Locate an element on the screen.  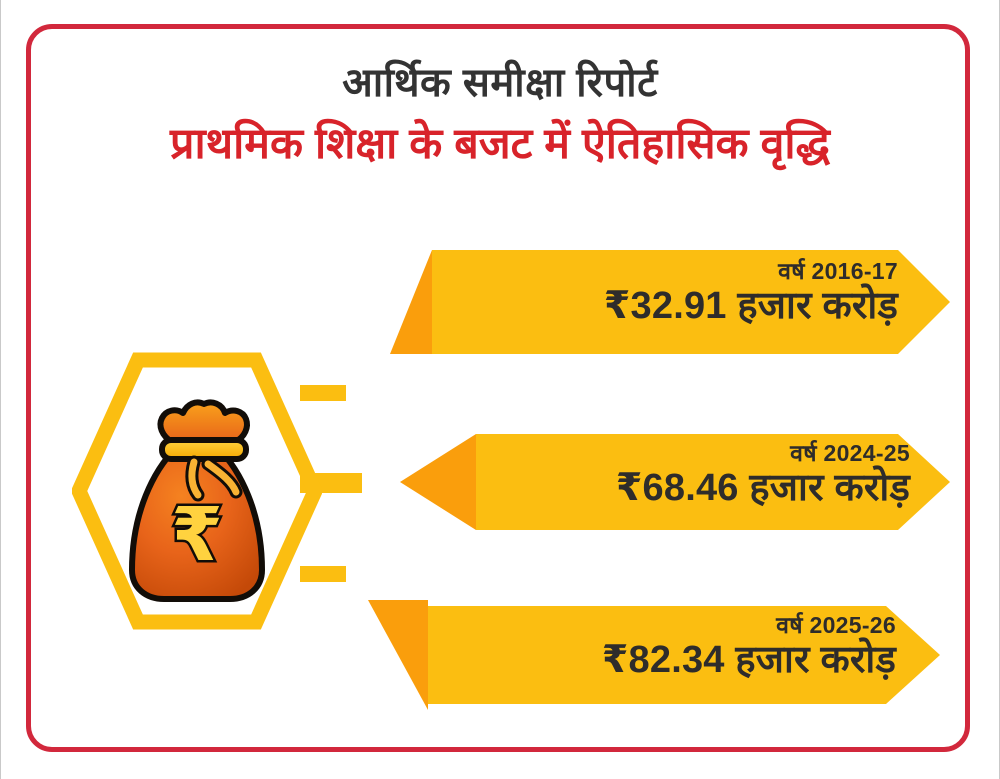
banner-amount-label: ₹82.34 हजार करोड़ is located at coordinates (748, 660).